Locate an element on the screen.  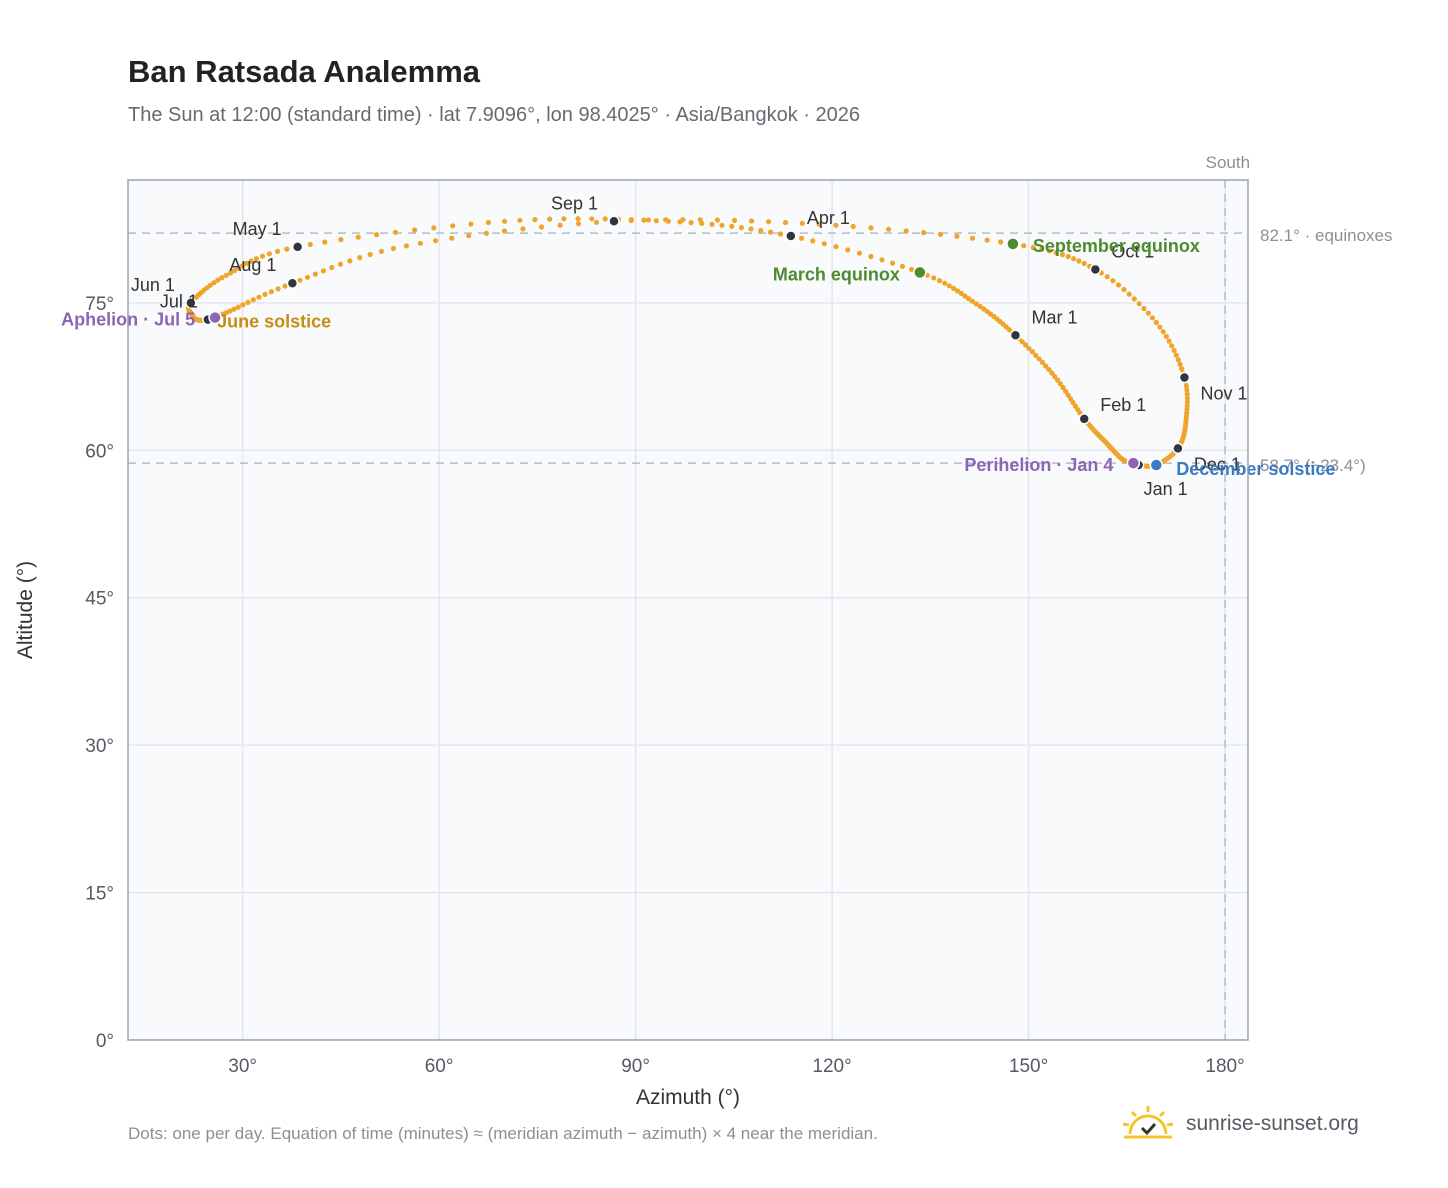
x-tick-label: 180° is located at coordinates (1224, 1066).